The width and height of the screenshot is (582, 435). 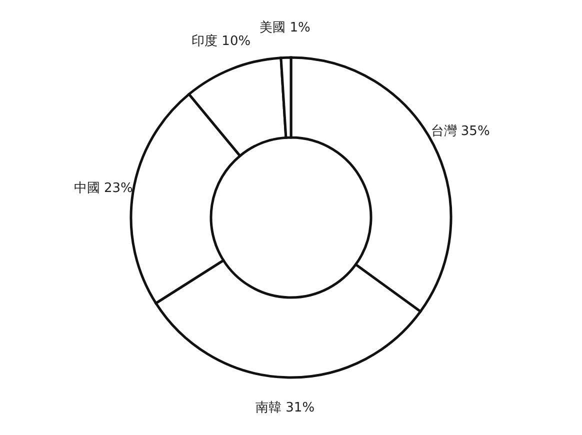 I want to click on slice-label: 印度 10%, so click(x=221, y=40).